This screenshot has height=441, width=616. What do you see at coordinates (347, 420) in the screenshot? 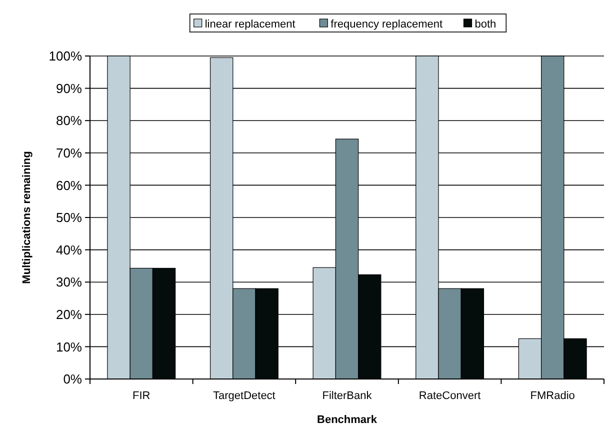
I see `x-axis-title: Benchmark` at bounding box center [347, 420].